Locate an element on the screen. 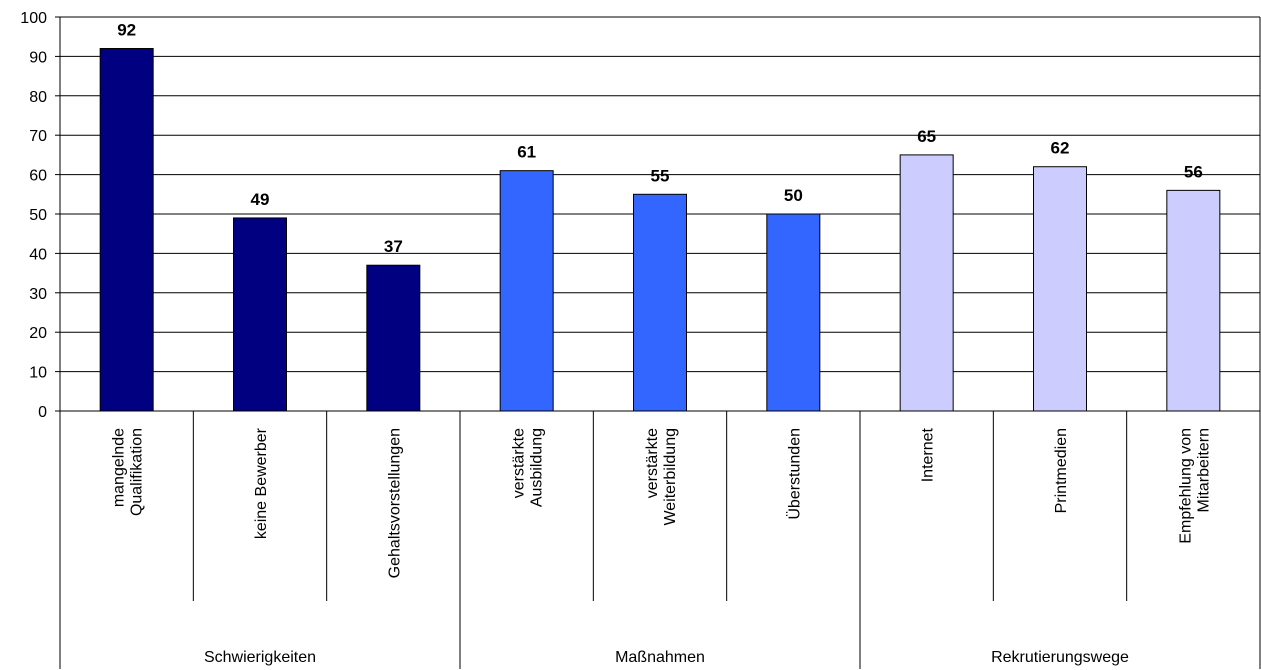  data-label: 65 is located at coordinates (926, 136).